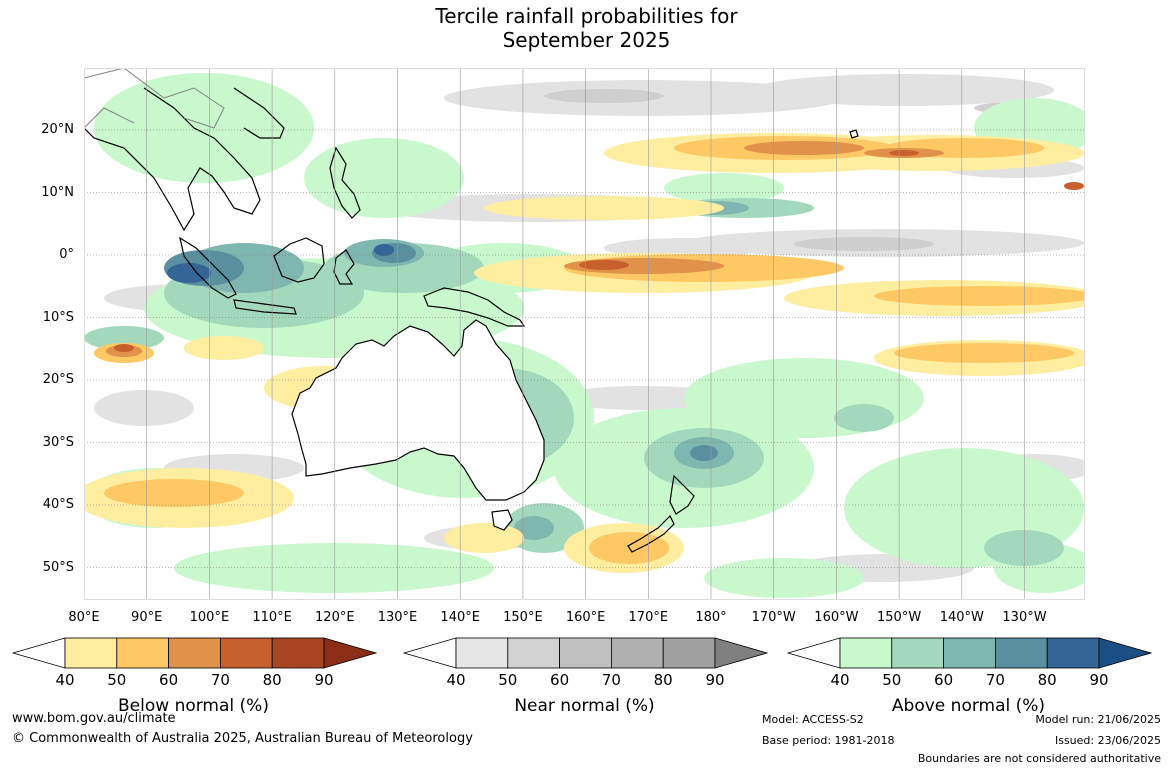 The width and height of the screenshot is (1173, 770). Describe the element at coordinates (335, 617) in the screenshot. I see `longitude-label: 120°E` at that location.